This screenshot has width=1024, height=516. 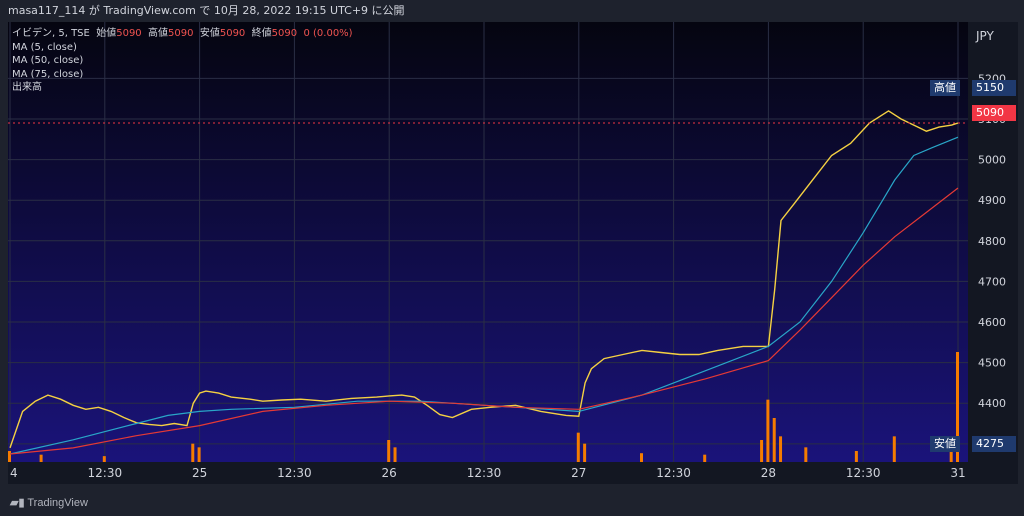 I want to click on legend-close-label: 終値, so click(x=261, y=33).